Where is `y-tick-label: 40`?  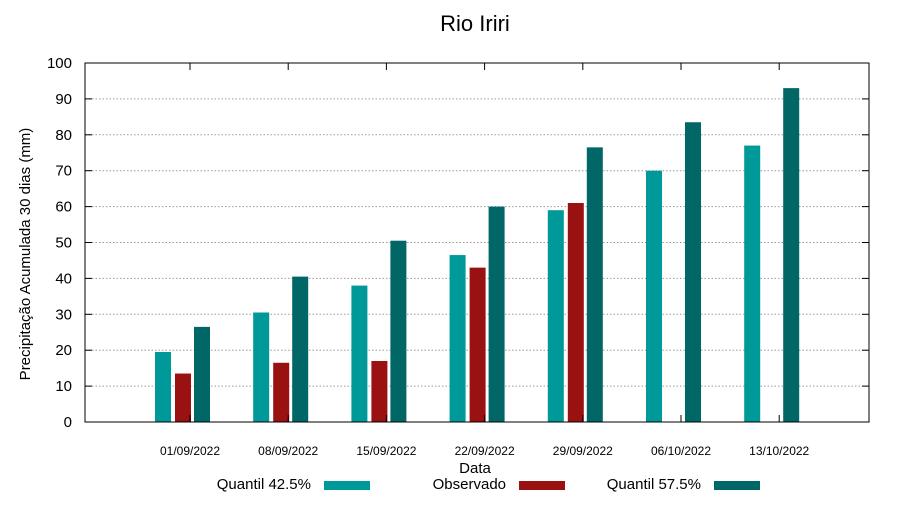
y-tick-label: 40 is located at coordinates (63, 278).